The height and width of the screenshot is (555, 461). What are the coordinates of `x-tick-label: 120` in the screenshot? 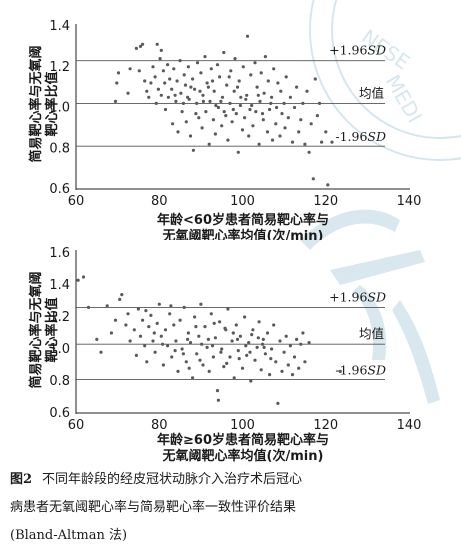 It's located at (325, 201).